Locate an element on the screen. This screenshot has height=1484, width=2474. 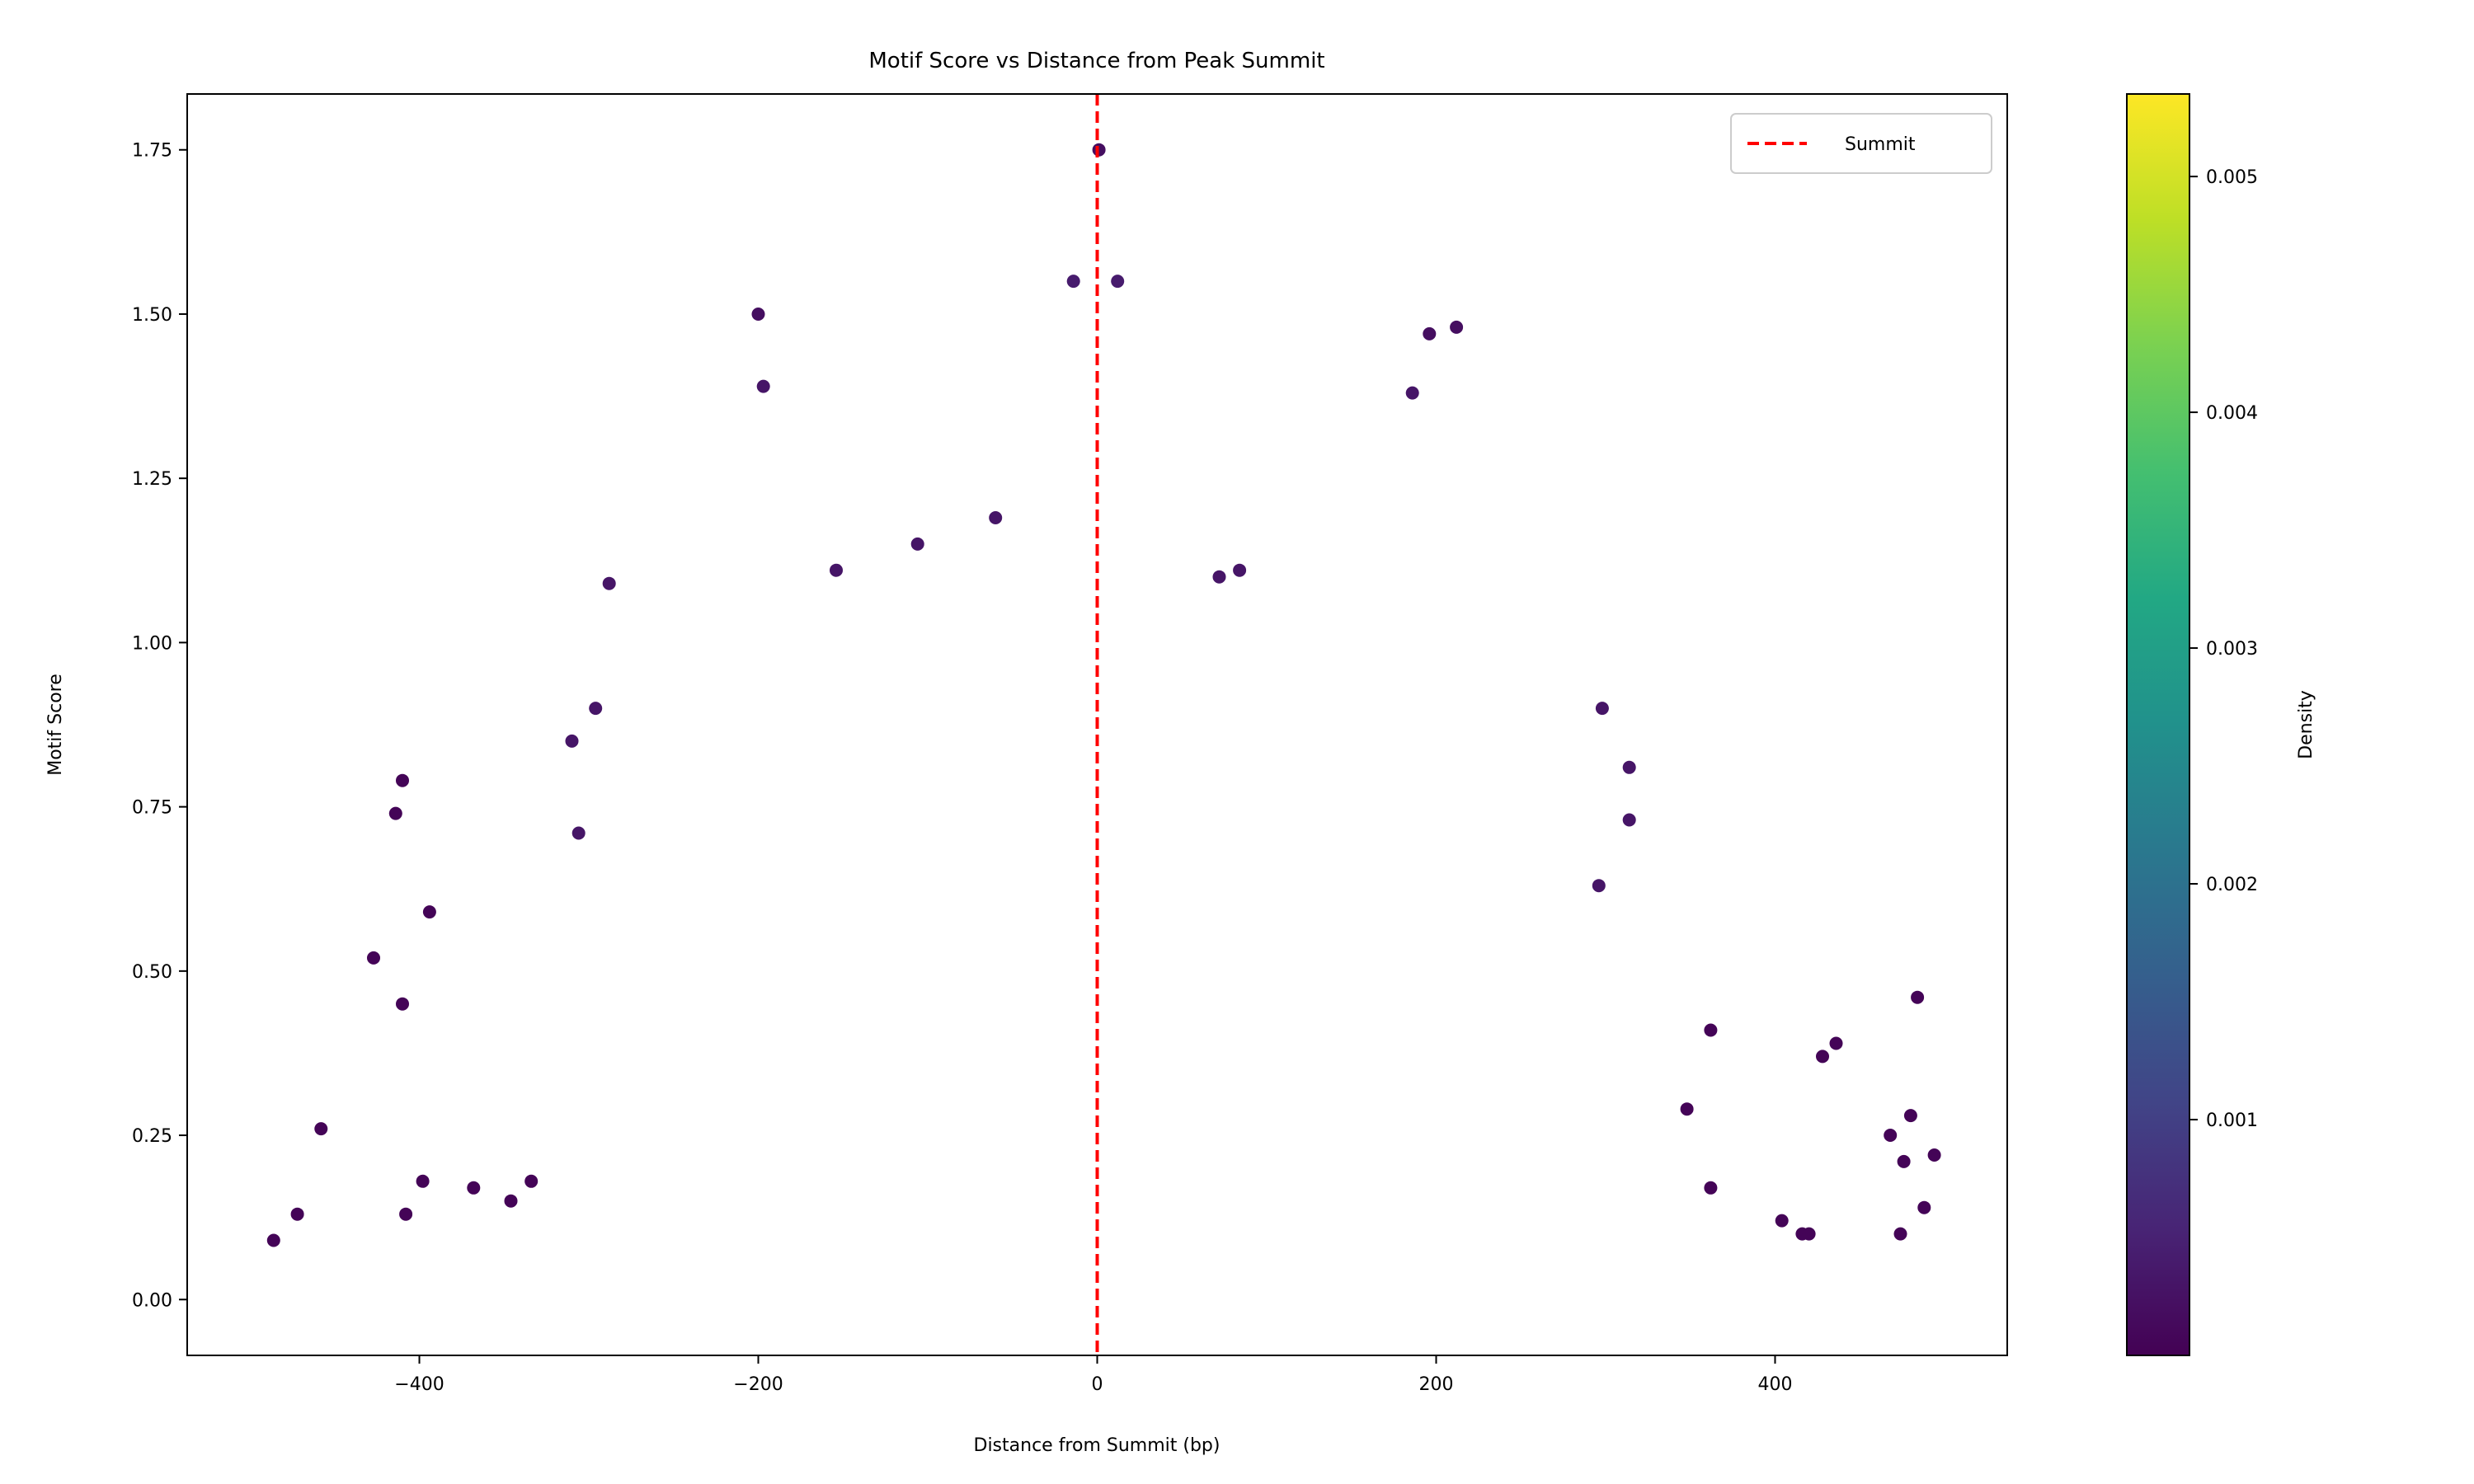
colorbar-tick-label: 0.001 is located at coordinates (2232, 1121).